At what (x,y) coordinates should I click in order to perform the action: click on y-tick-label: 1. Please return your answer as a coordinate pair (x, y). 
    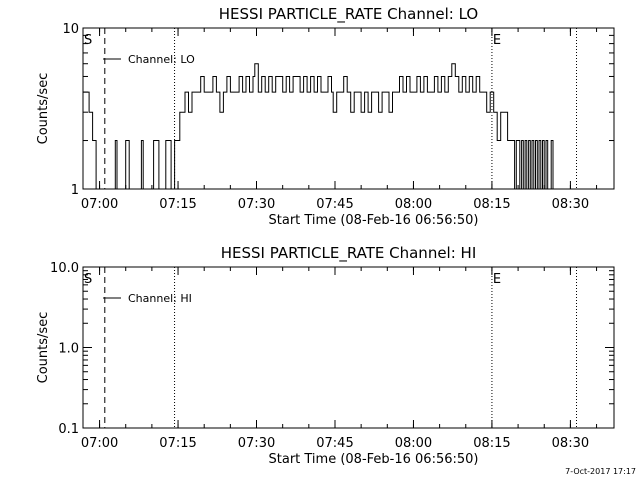
    Looking at the image, I should click on (75, 190).